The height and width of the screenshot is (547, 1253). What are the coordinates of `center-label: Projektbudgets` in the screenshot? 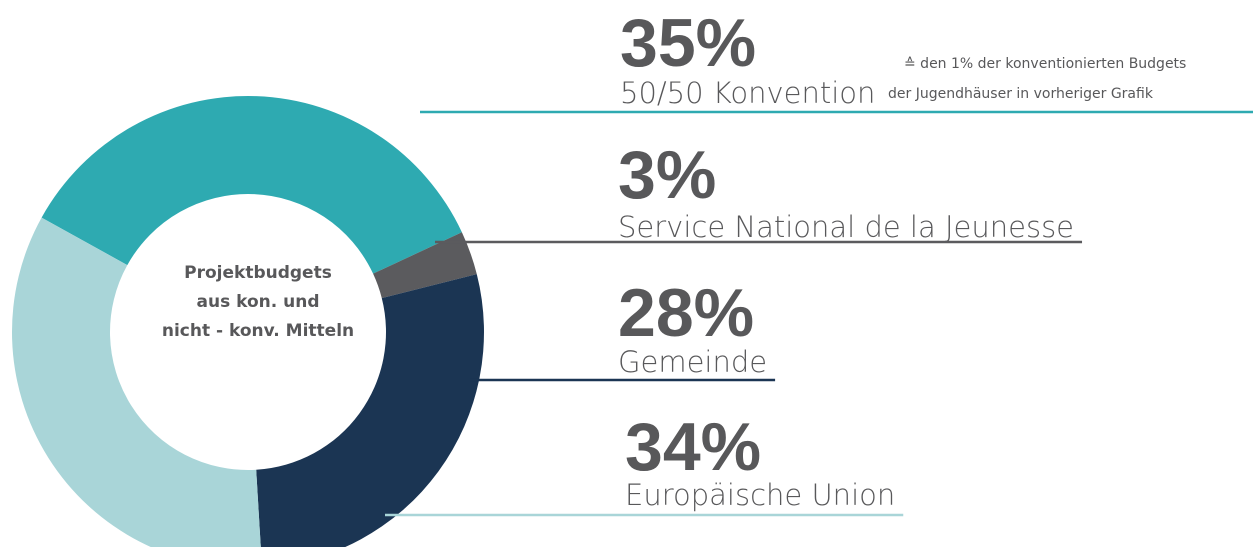 It's located at (258, 273).